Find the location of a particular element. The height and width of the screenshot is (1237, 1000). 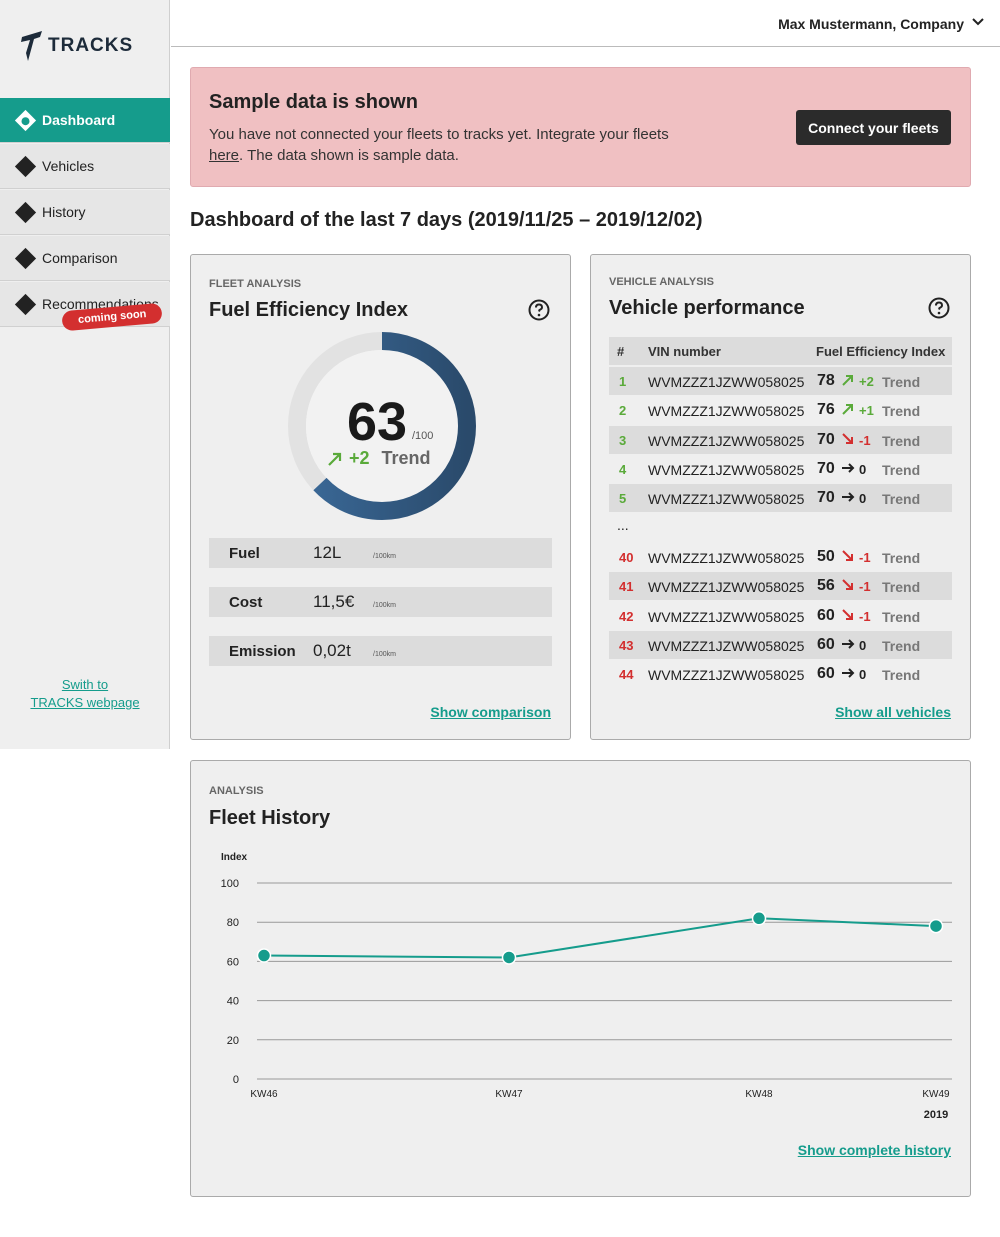

switch-to-webpage-link: Swith to TRACKS webpage is located at coordinates (85, 694).